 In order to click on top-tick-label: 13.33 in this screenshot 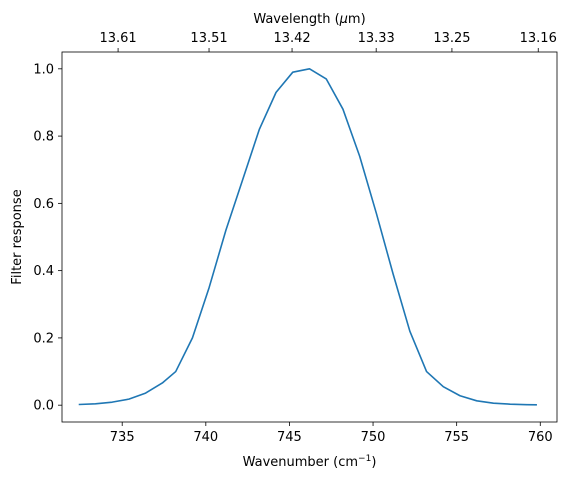, I will do `click(376, 38)`.